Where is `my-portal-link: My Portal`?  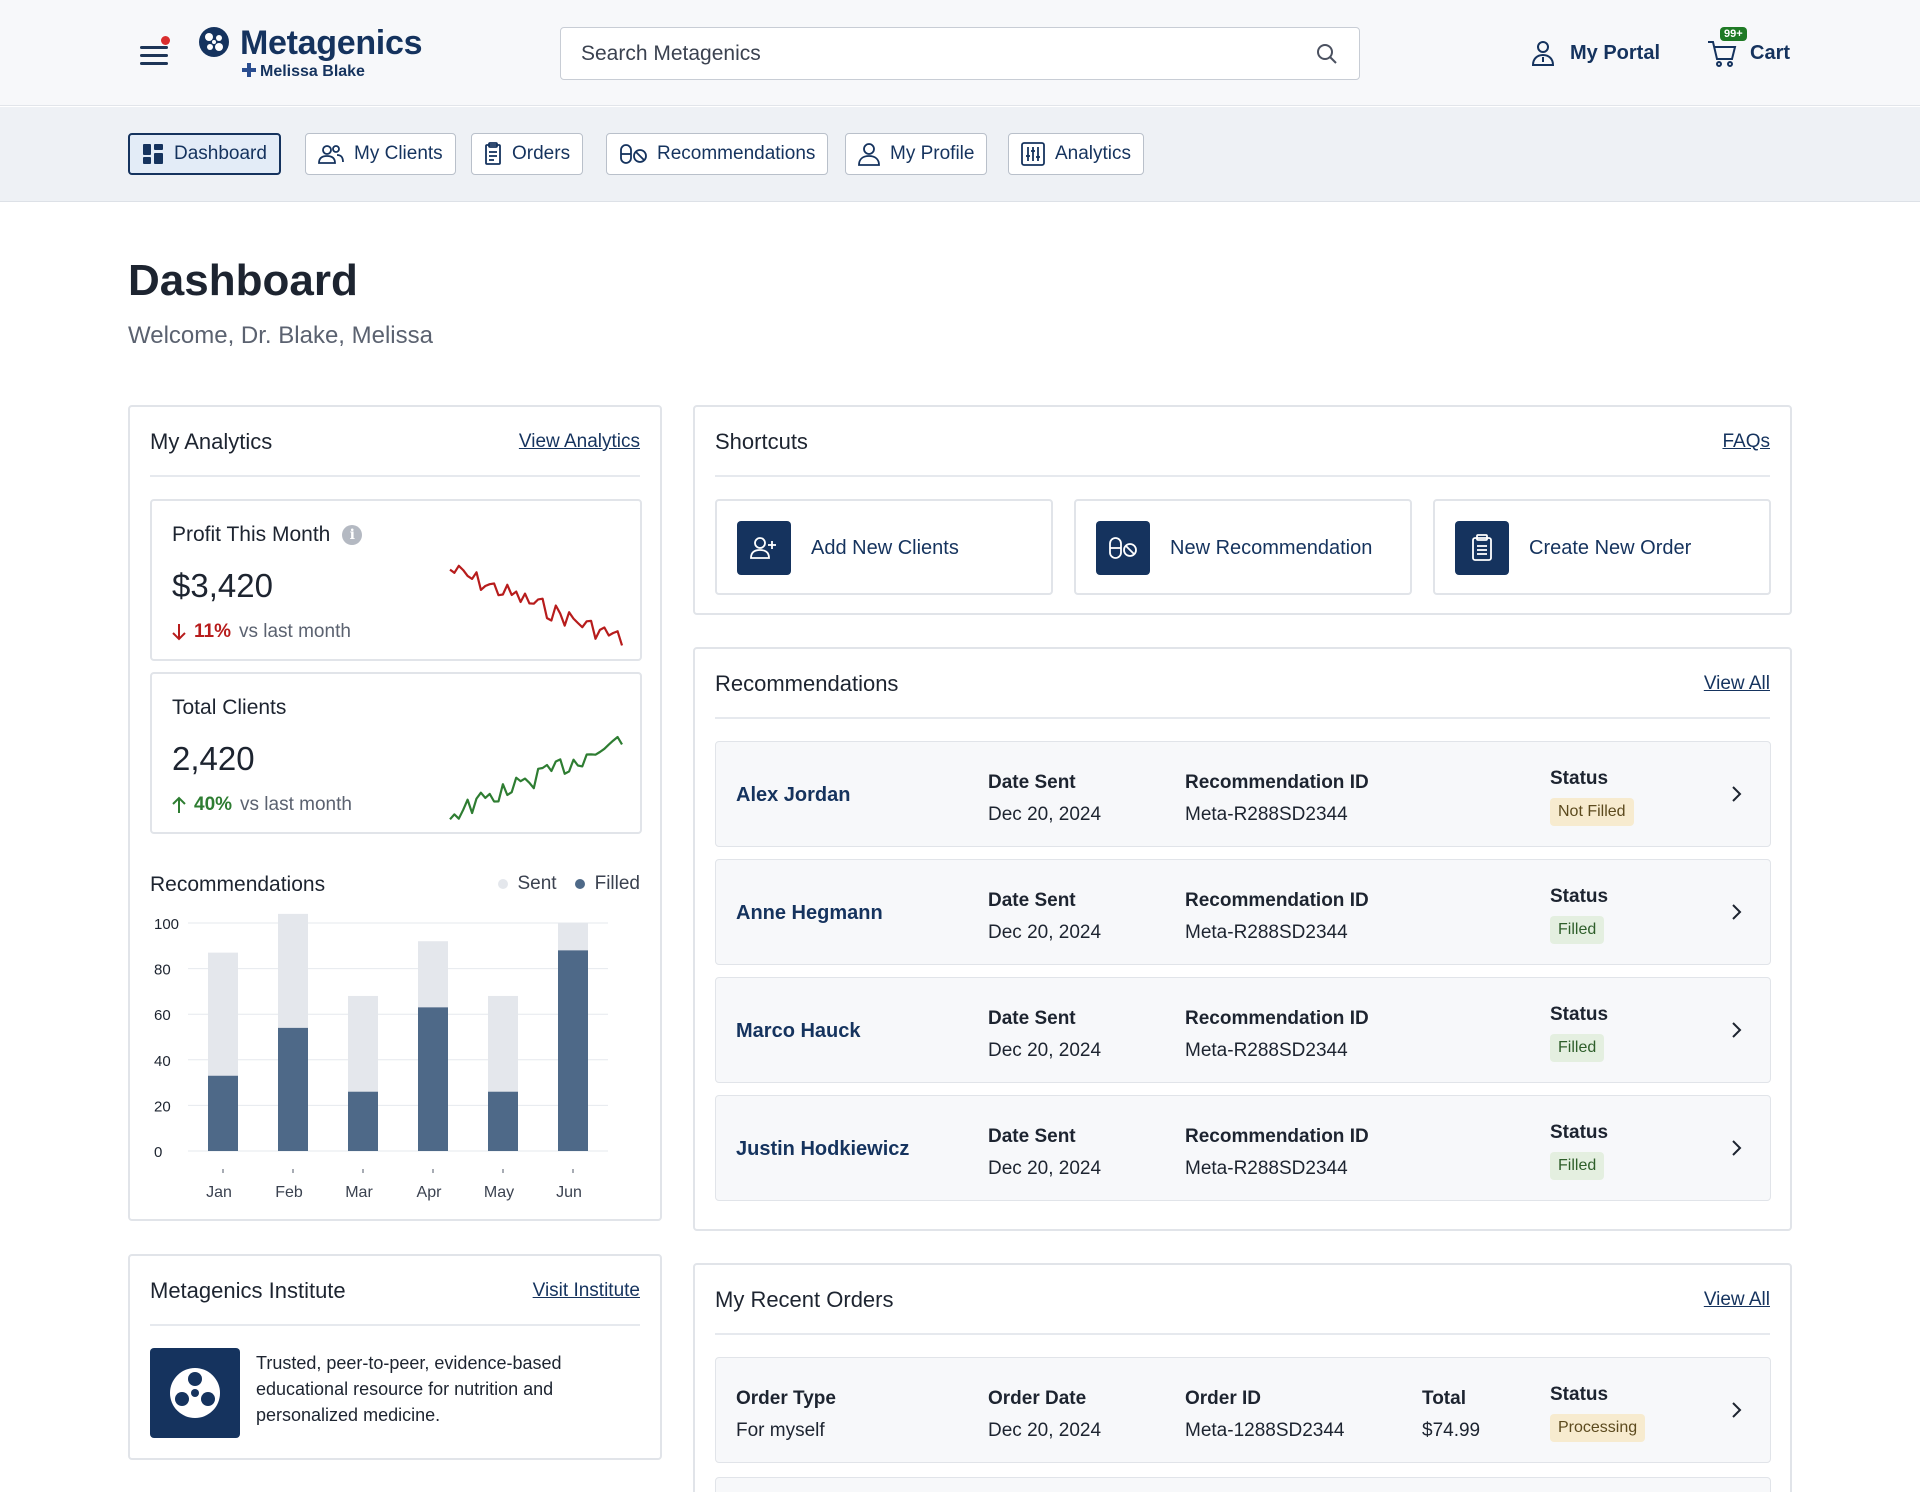
my-portal-link: My Portal is located at coordinates (1595, 53).